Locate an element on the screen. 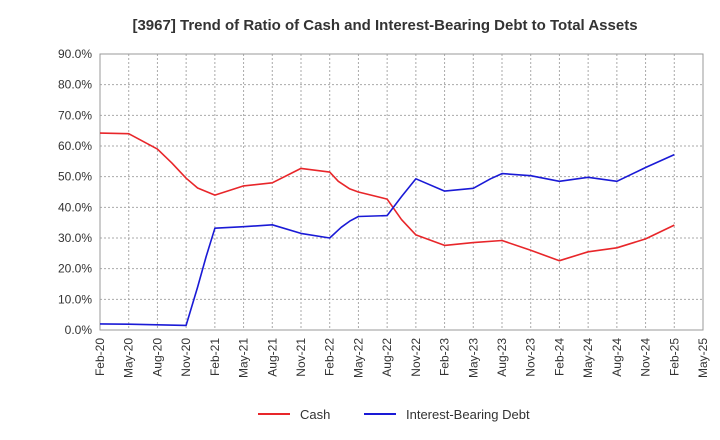 This screenshot has height=440, width=720. y-tick-label: 10.0% is located at coordinates (75, 299).